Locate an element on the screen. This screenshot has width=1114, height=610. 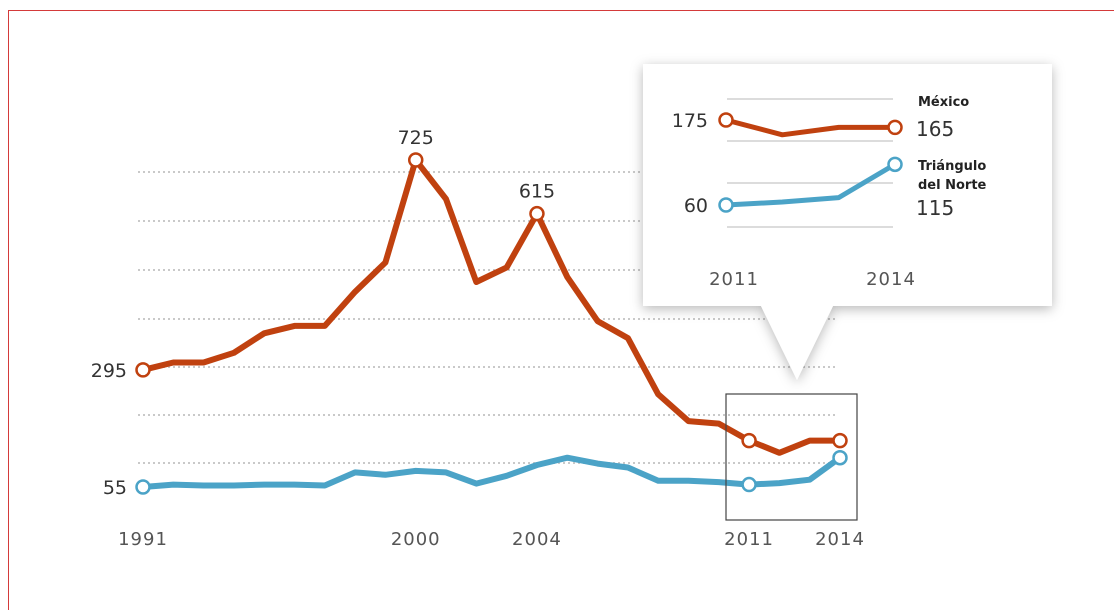
inset-x-tick-2011: 2011 is located at coordinates (734, 279).